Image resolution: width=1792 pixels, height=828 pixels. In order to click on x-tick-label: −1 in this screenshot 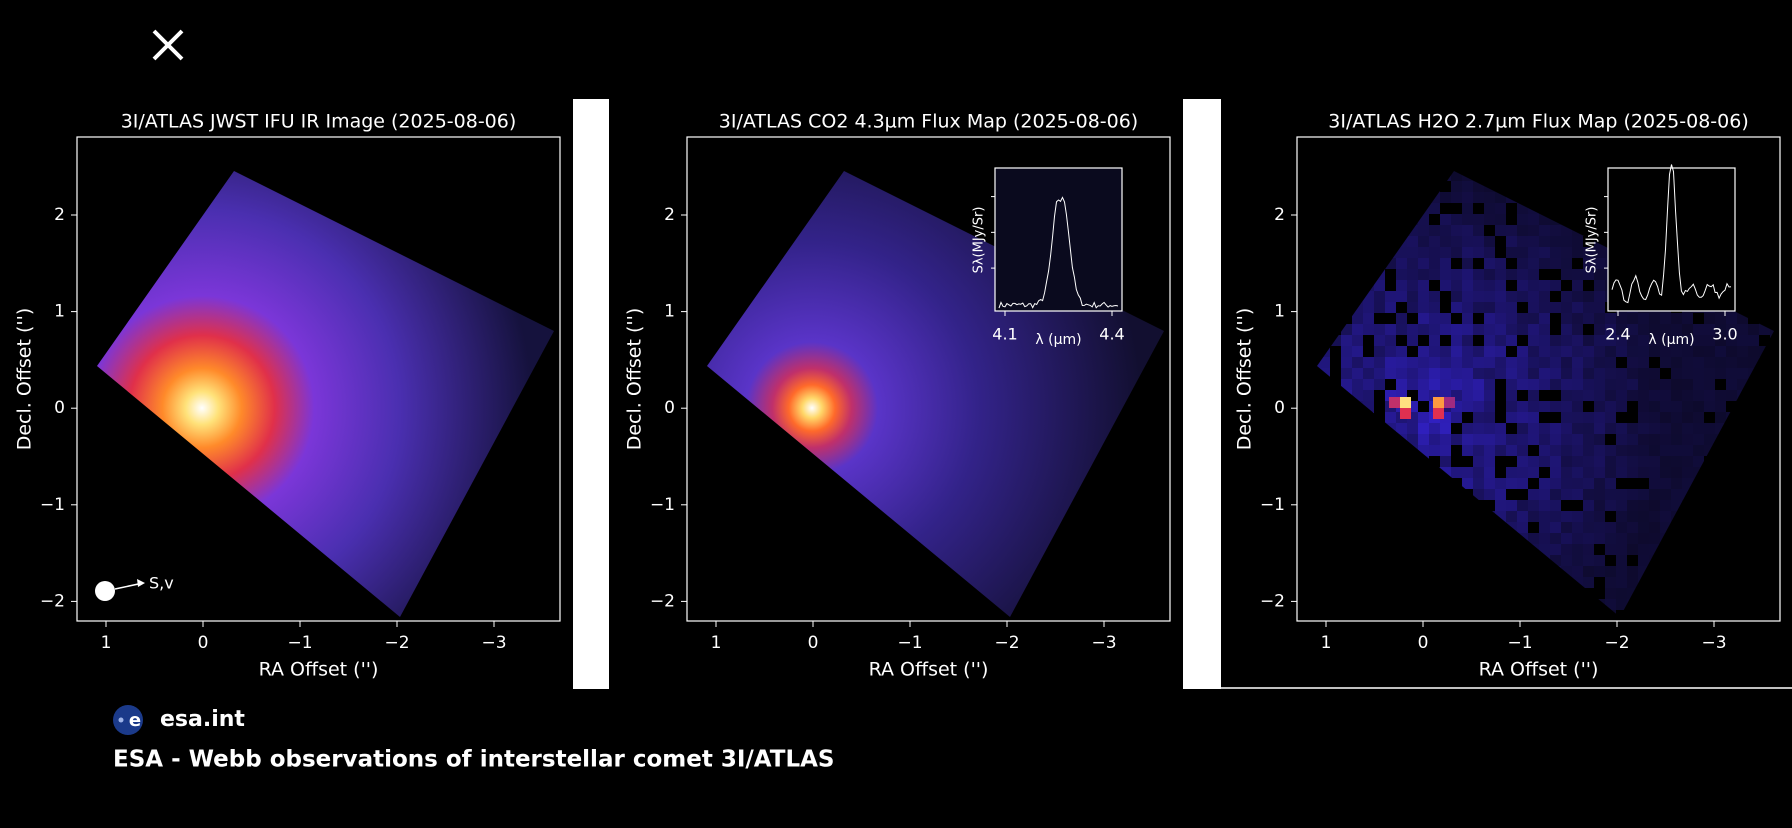, I will do `click(1519, 643)`.